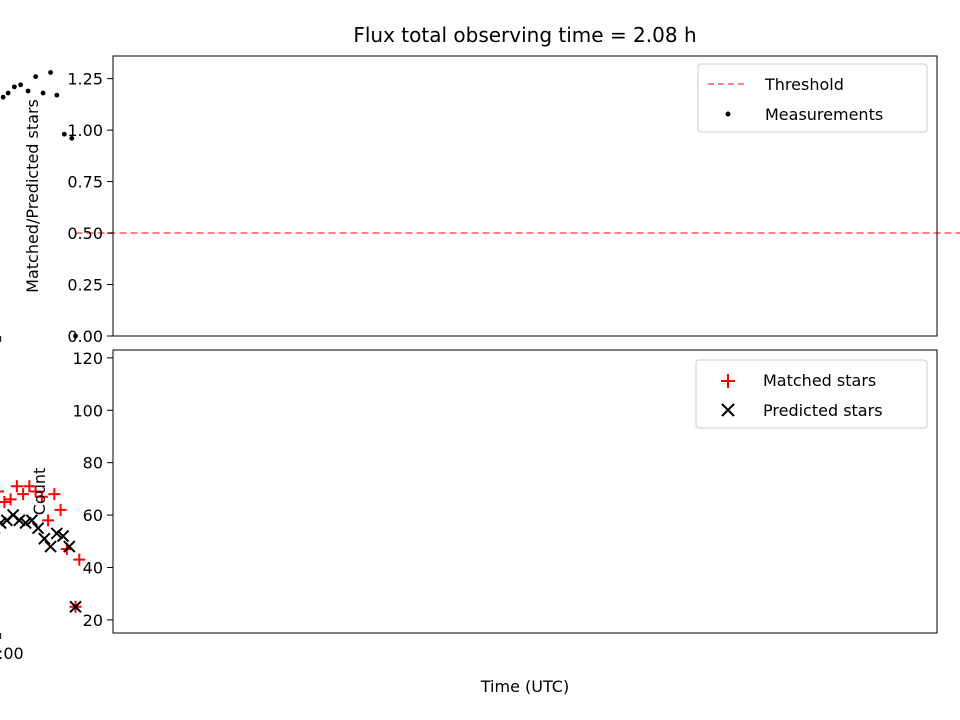 The image size is (960, 720). Describe the element at coordinates (728, 114) in the screenshot. I see `legend-measurements-swatch` at that location.